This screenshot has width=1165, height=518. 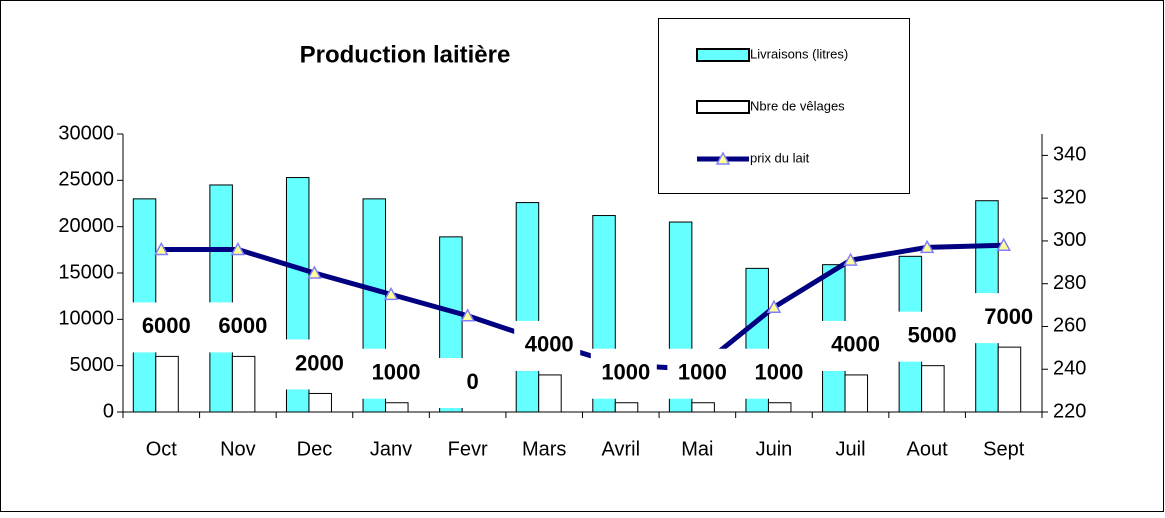 I want to click on data-label: 7000, so click(x=1008, y=316).